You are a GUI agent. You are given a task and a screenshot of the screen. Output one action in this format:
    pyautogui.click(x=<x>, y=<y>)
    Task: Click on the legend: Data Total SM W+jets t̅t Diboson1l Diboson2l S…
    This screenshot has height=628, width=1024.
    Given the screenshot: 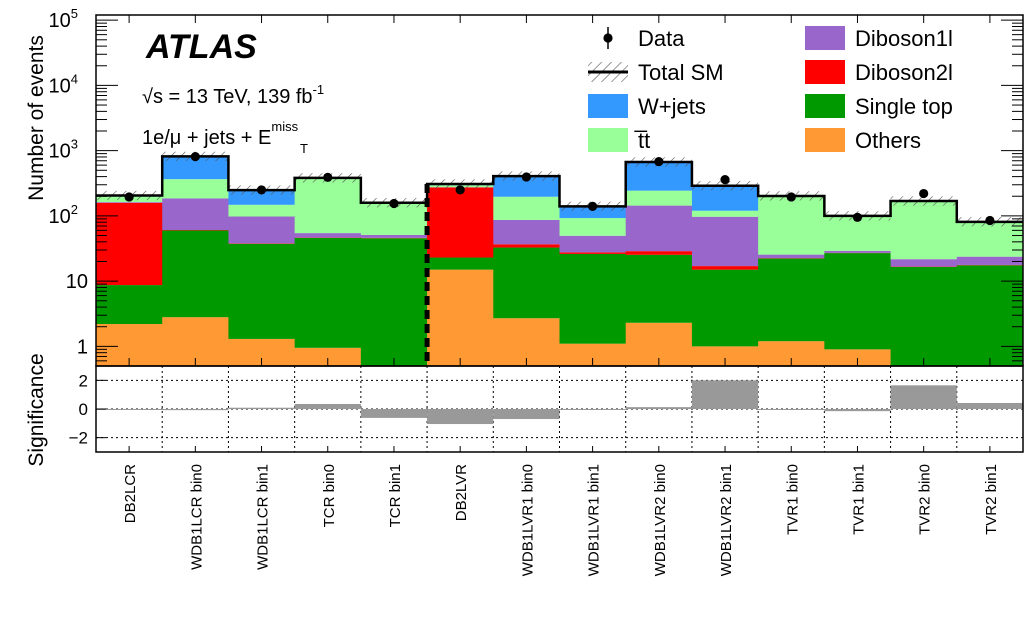 What is the action you would take?
    pyautogui.click(x=770, y=89)
    